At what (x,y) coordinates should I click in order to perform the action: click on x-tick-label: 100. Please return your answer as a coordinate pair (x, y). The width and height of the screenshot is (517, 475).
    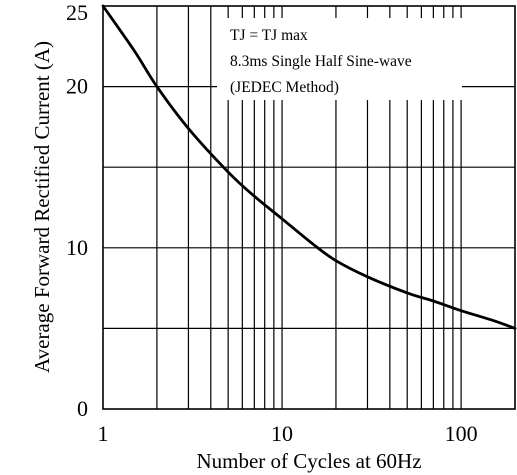
    Looking at the image, I should click on (461, 433).